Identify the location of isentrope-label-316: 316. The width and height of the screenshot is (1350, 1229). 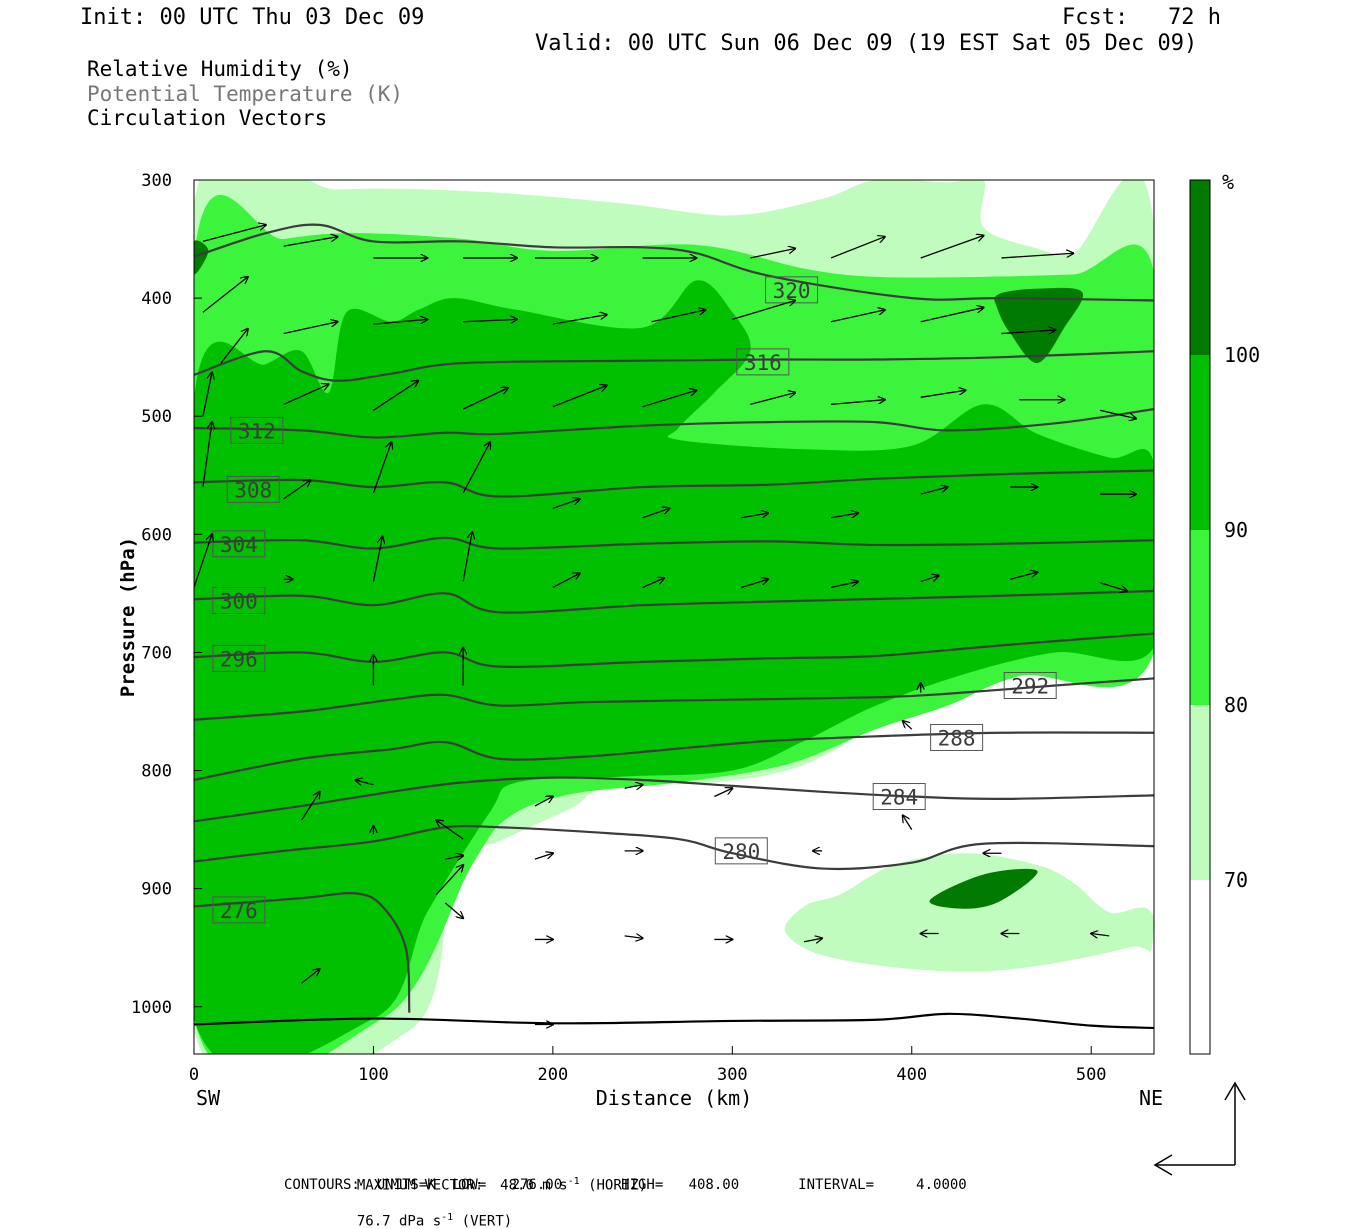
(763, 362).